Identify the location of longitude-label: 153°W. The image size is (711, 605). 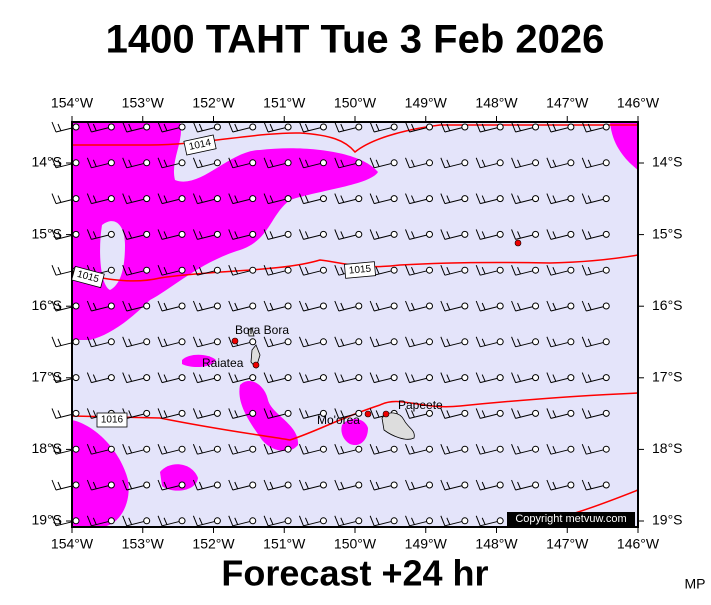
(143, 544).